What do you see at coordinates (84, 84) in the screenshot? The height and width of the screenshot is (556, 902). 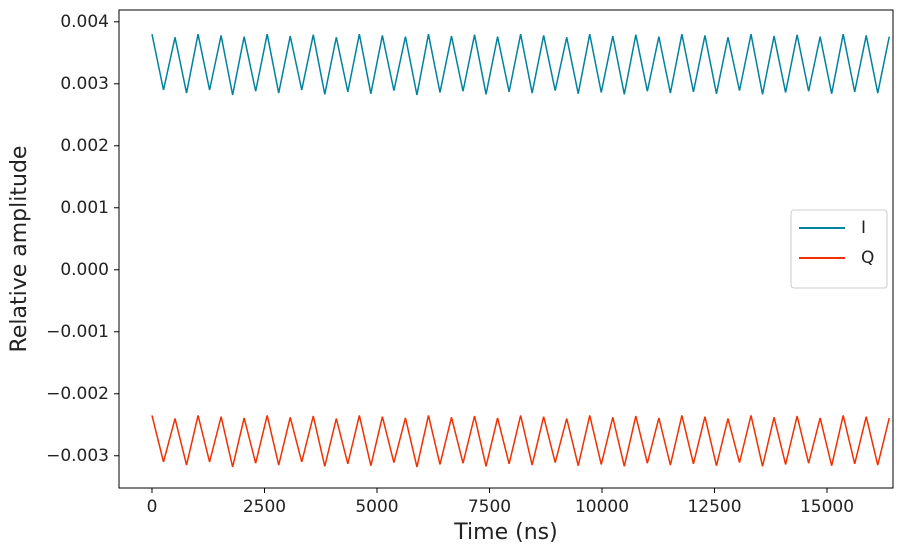 I see `y-tick-label: 0.003` at bounding box center [84, 84].